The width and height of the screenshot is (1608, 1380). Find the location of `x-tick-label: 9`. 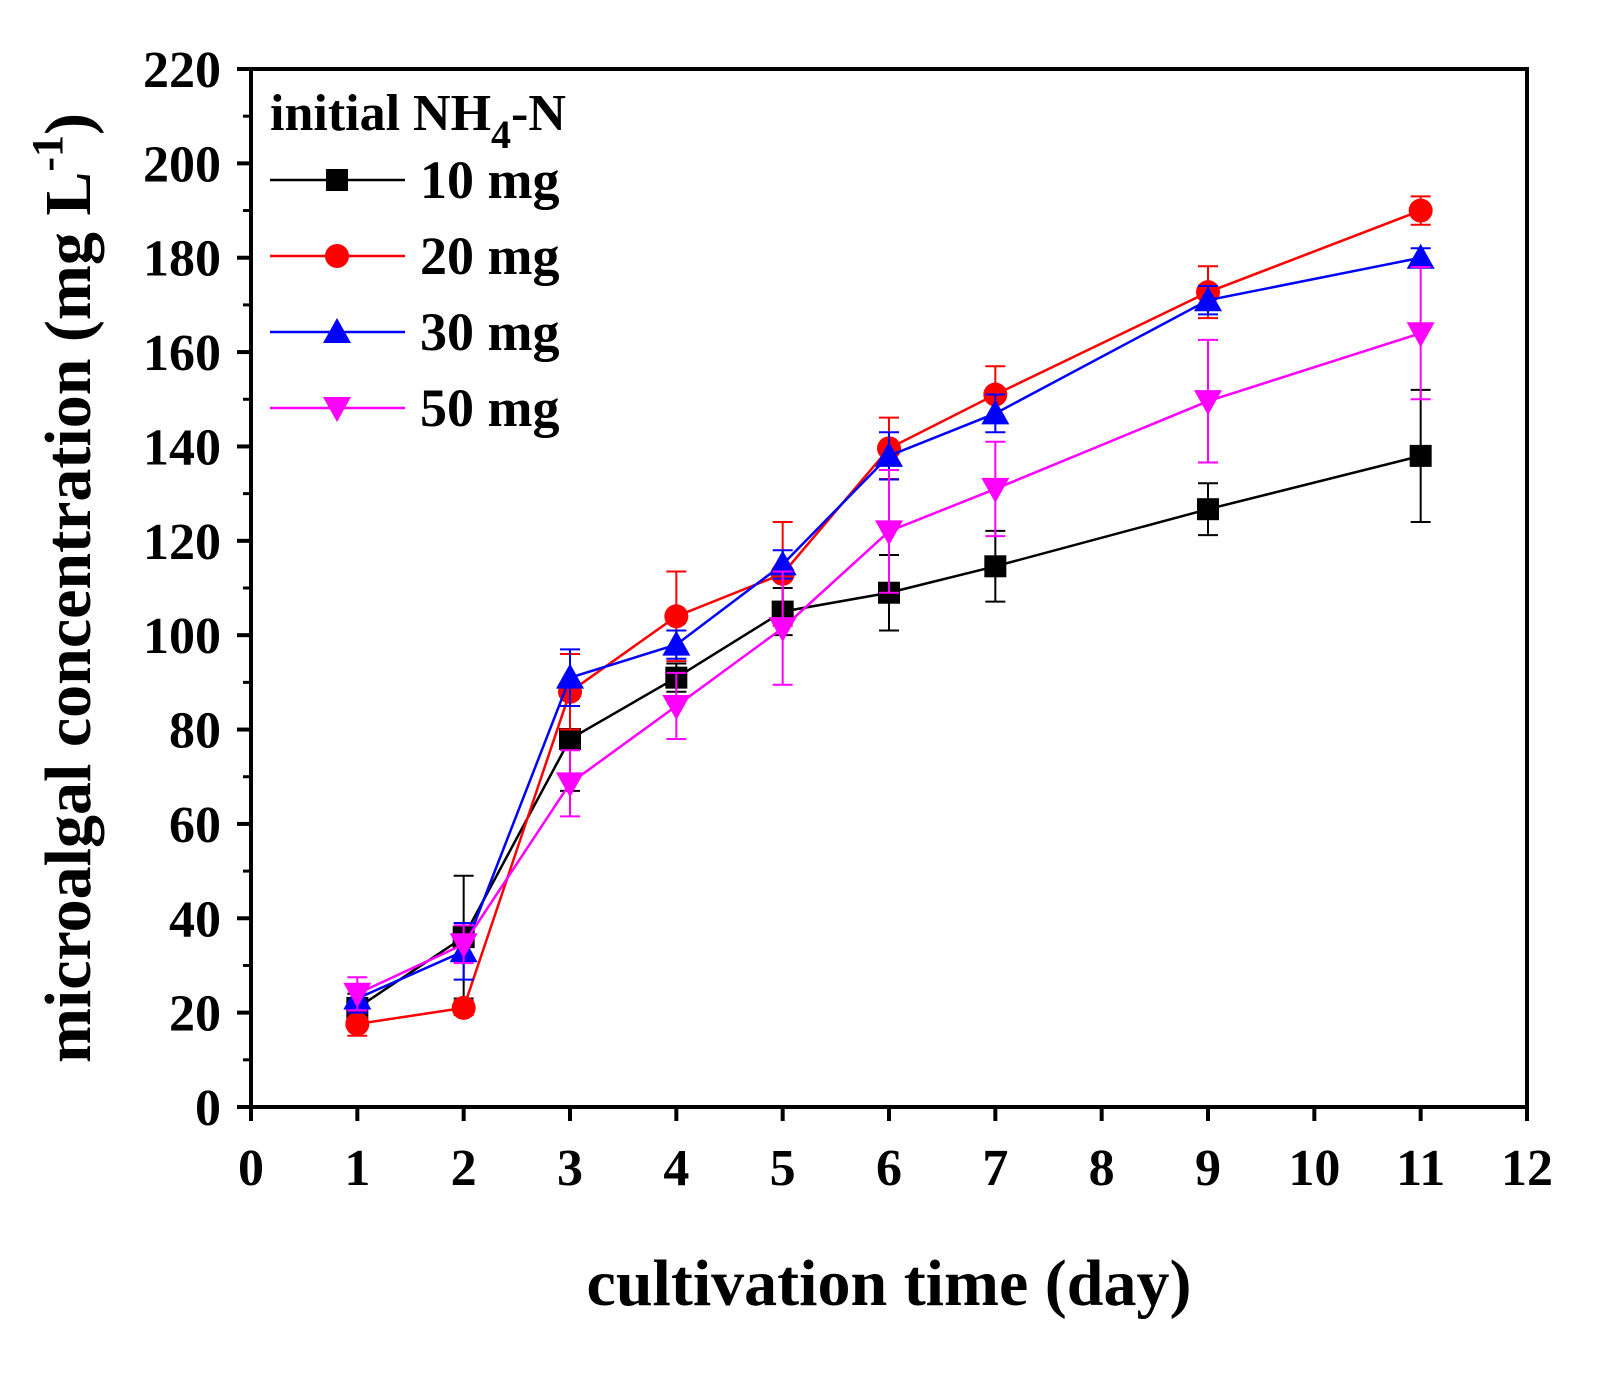

x-tick-label: 9 is located at coordinates (1208, 1168).